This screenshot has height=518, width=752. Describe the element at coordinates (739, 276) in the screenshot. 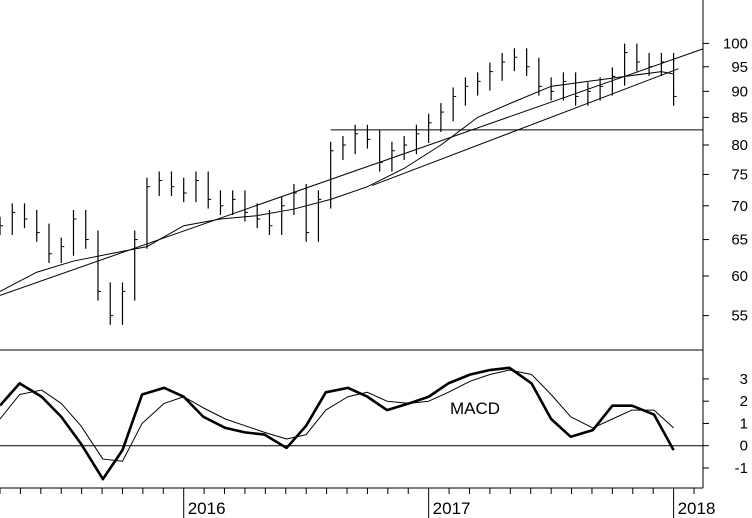

I see `price-y-tick-label: 60` at that location.